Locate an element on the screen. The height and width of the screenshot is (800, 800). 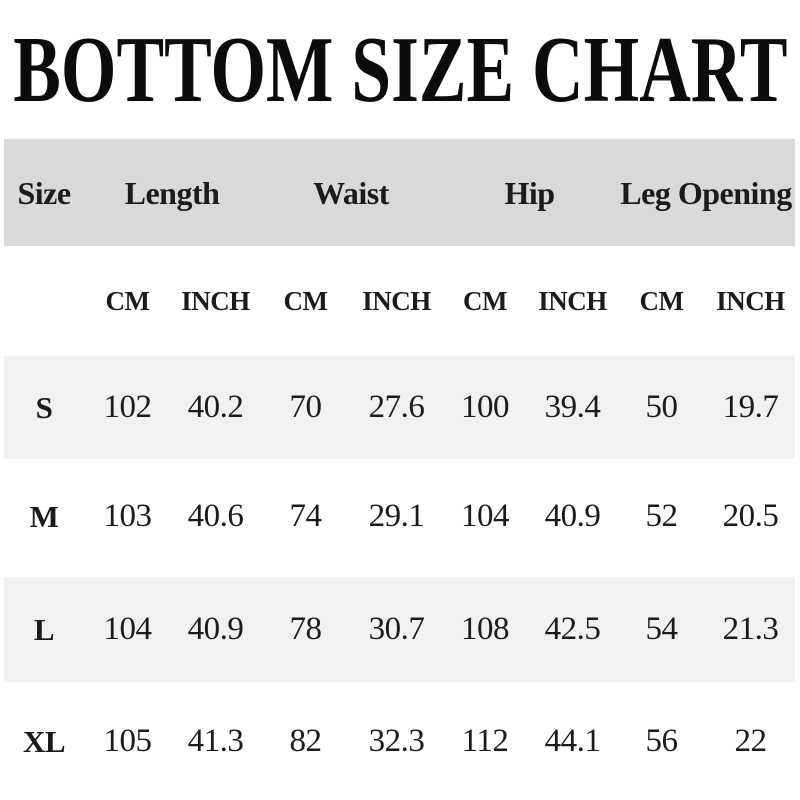
size-label: S is located at coordinates (44, 407).